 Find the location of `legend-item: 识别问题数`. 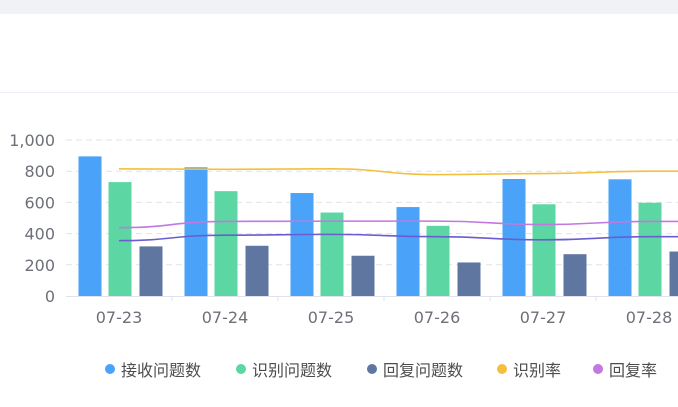

legend-item: 识别问题数 is located at coordinates (284, 369).